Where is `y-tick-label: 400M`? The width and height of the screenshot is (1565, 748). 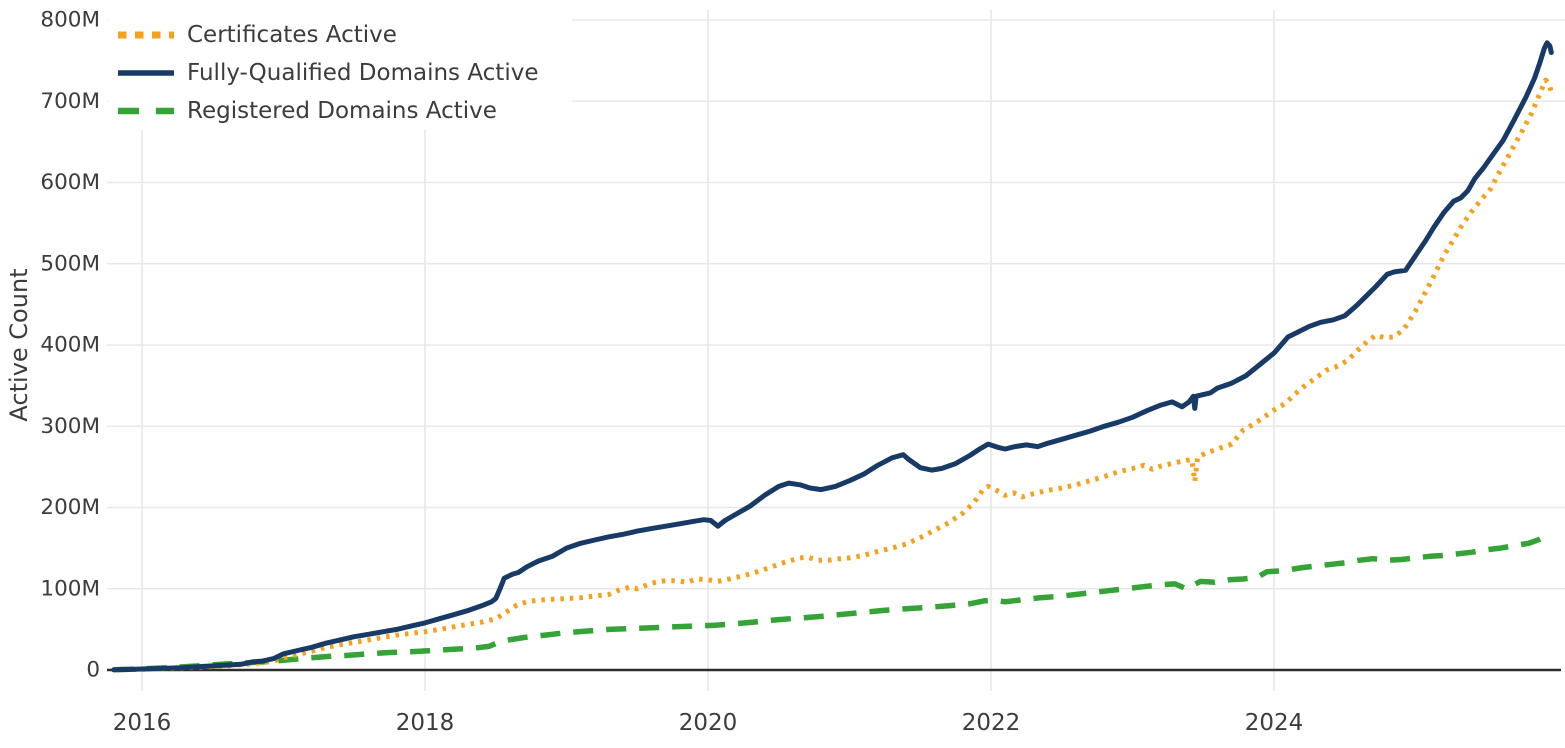 y-tick-label: 400M is located at coordinates (70, 345).